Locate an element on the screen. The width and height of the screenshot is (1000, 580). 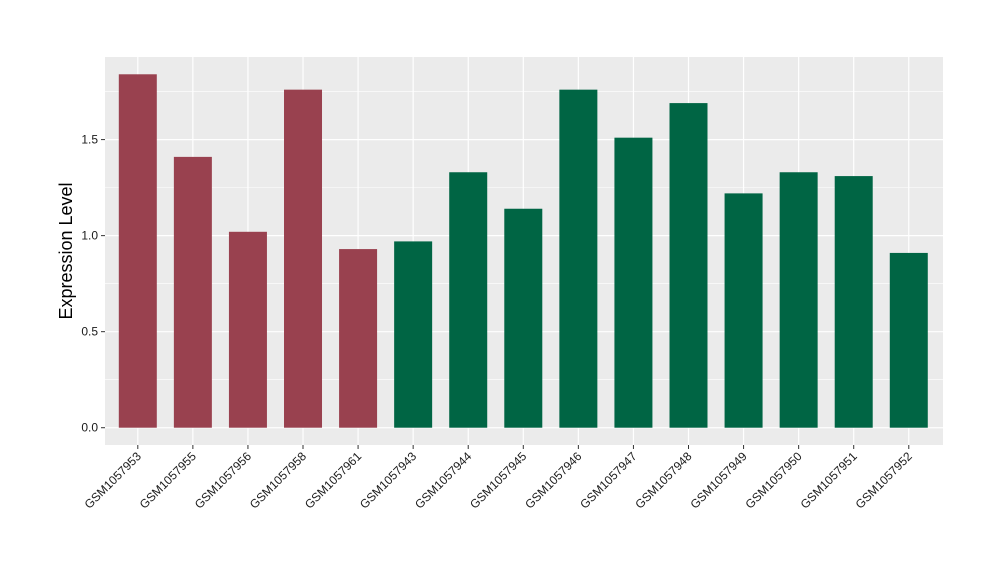
y-axis-title: Expression Level is located at coordinates (66, 250).